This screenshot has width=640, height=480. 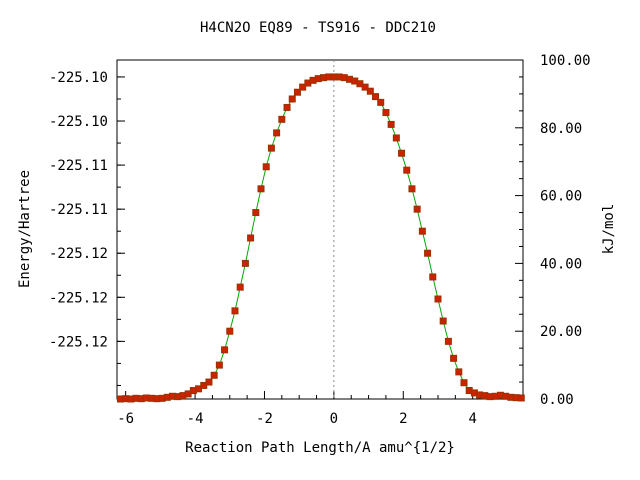 I want to click on x-axis-title: Reaction Path Length/A amu^{1/2}, so click(x=320, y=448).